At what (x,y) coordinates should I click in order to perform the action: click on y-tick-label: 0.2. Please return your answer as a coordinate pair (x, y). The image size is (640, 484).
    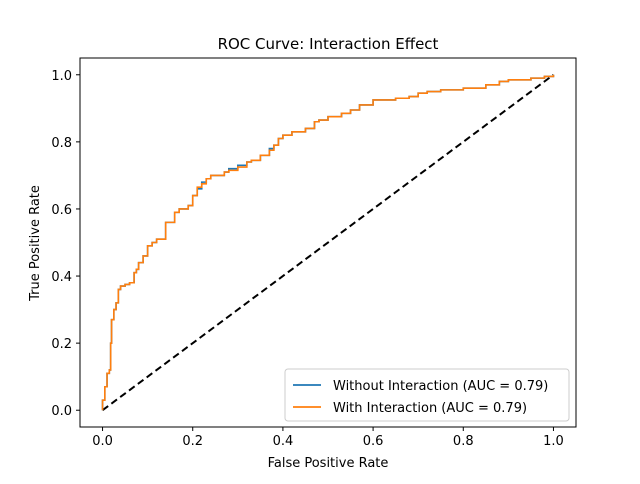
    Looking at the image, I should click on (61, 344).